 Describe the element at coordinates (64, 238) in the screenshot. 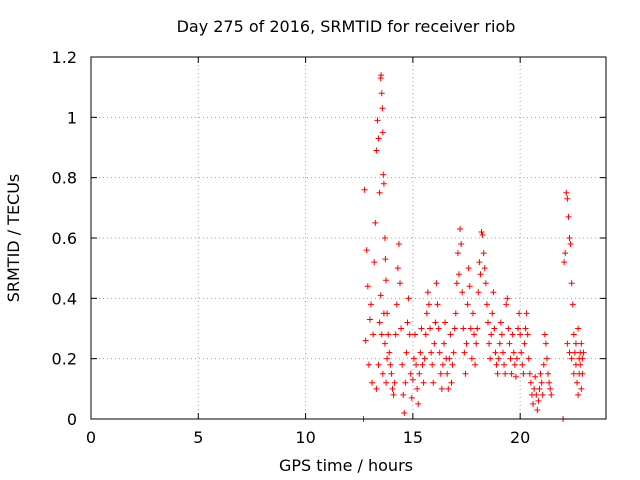

I see `y-tick-labels: 0 0.2 0.4 0.6 0.8 1 1.2` at that location.